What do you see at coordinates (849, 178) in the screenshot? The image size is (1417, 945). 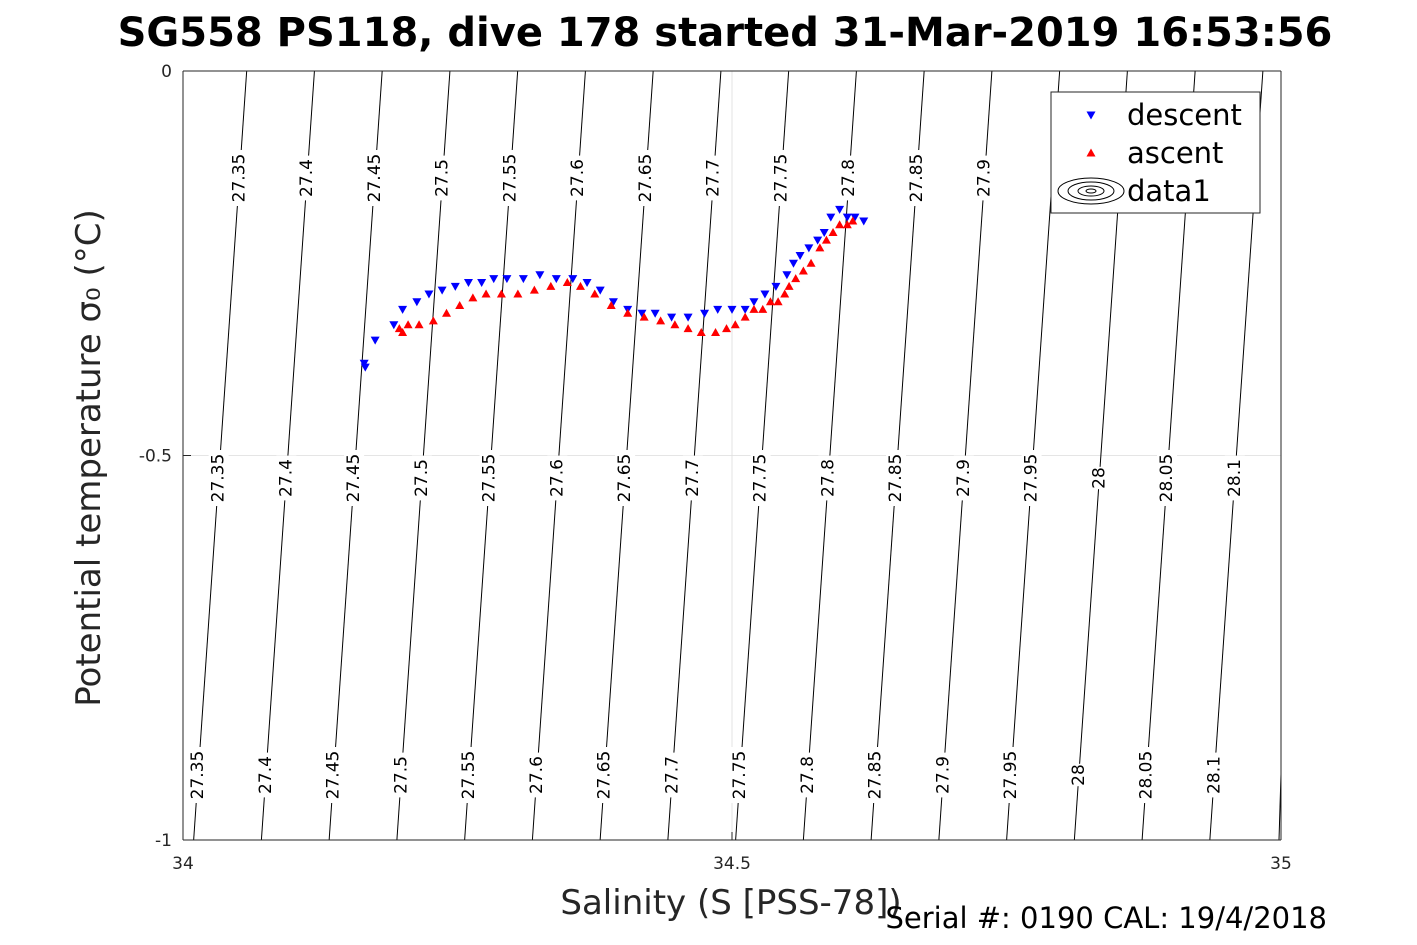 I see `contour-label-top: 27.8` at bounding box center [849, 178].